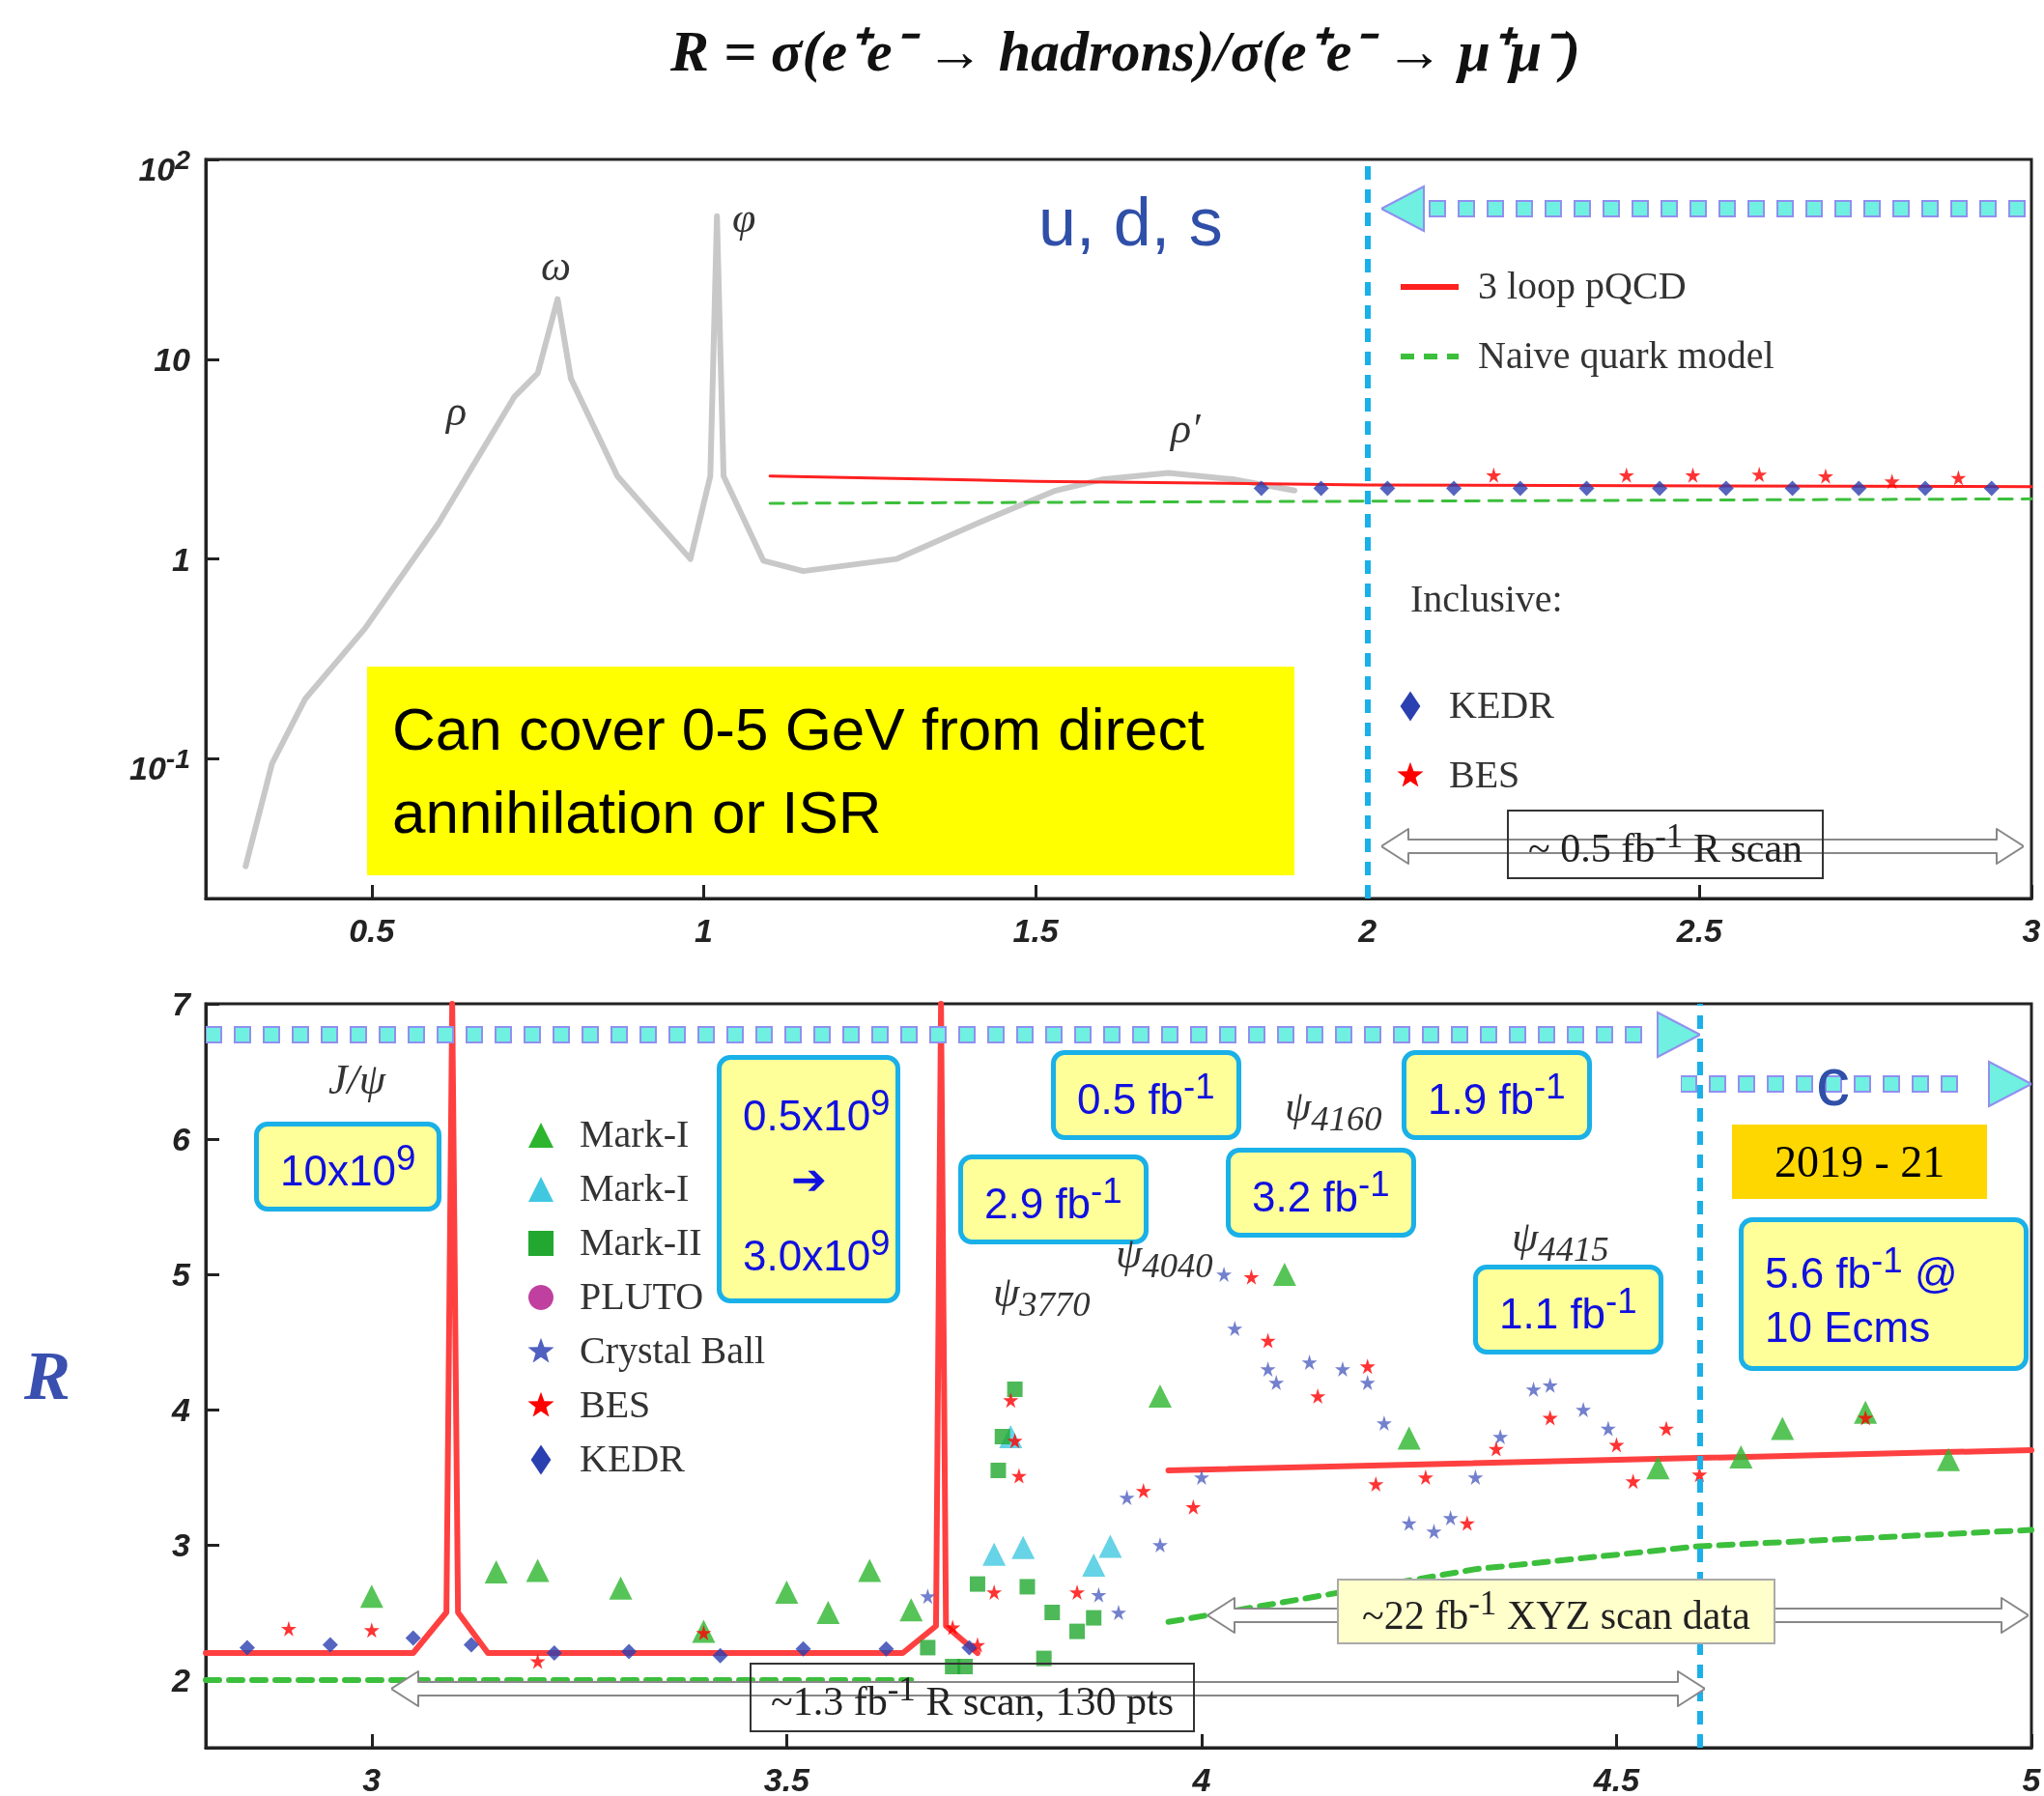 The height and width of the screenshot is (1796, 2044). What do you see at coordinates (744, 217) in the screenshot?
I see `annotation: φ` at bounding box center [744, 217].